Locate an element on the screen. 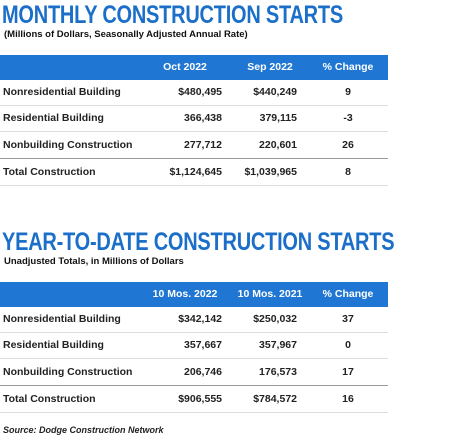 Image resolution: width=474 pixels, height=438 pixels. cell-value: $250,032 is located at coordinates (275, 319).